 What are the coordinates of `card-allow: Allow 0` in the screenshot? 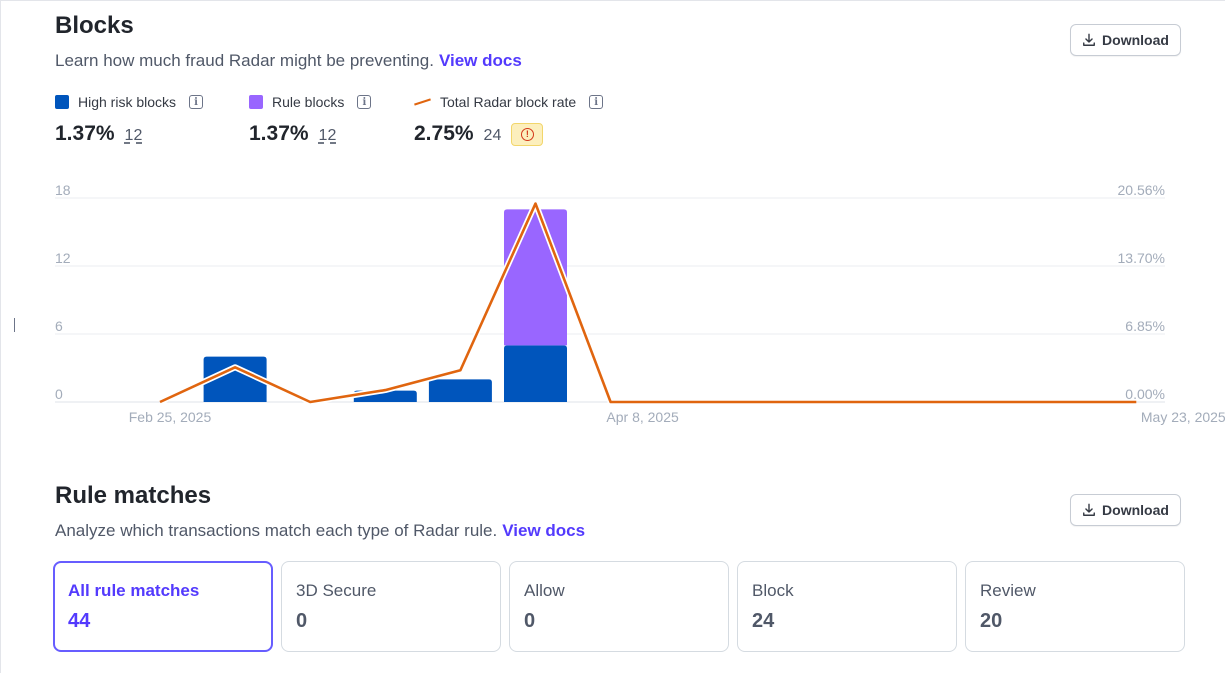 It's located at (619, 606).